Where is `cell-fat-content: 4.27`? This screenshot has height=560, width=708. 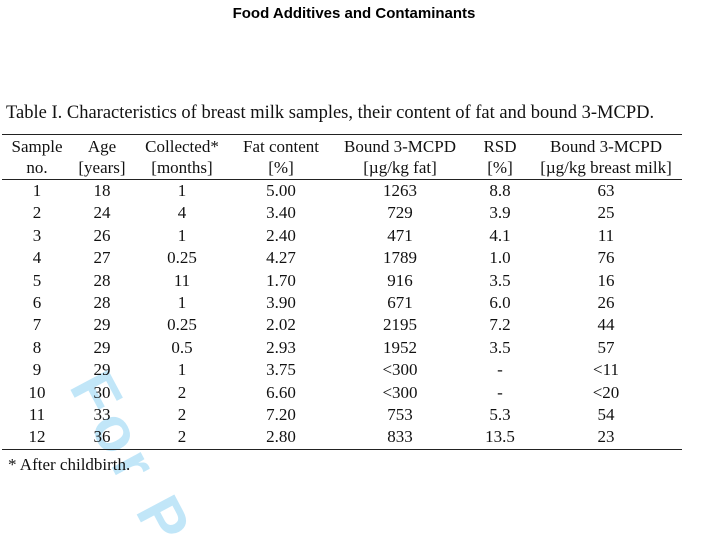
cell-fat-content: 4.27 is located at coordinates (281, 258).